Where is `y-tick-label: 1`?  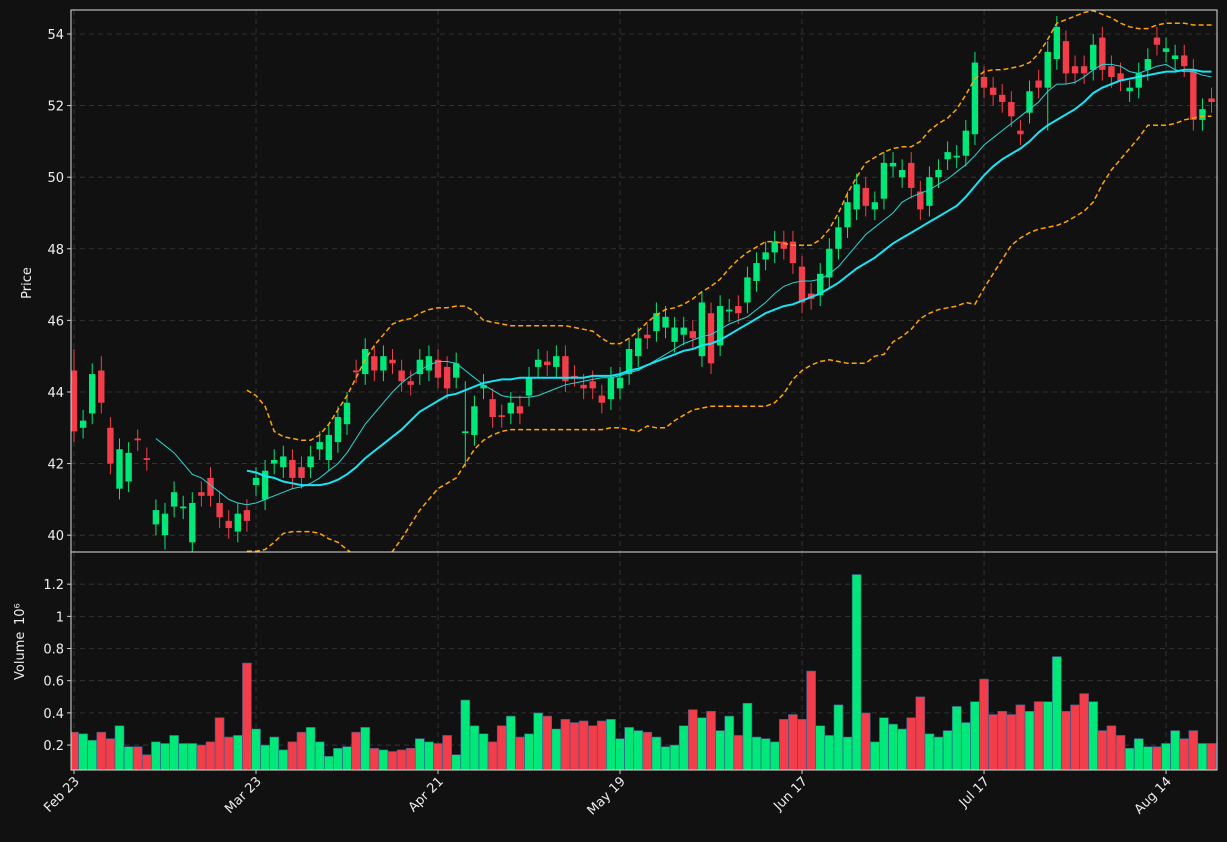
y-tick-label: 1 is located at coordinates (60, 617).